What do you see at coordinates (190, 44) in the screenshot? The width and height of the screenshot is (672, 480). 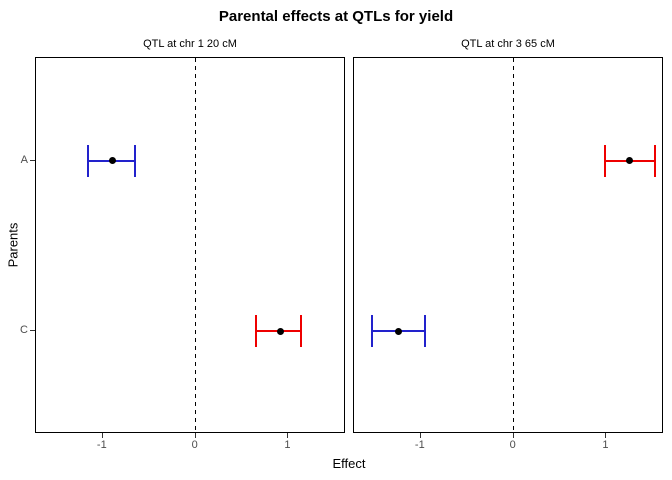 I see `facet-strip-1: QTL at chr 1 20 cM` at bounding box center [190, 44].